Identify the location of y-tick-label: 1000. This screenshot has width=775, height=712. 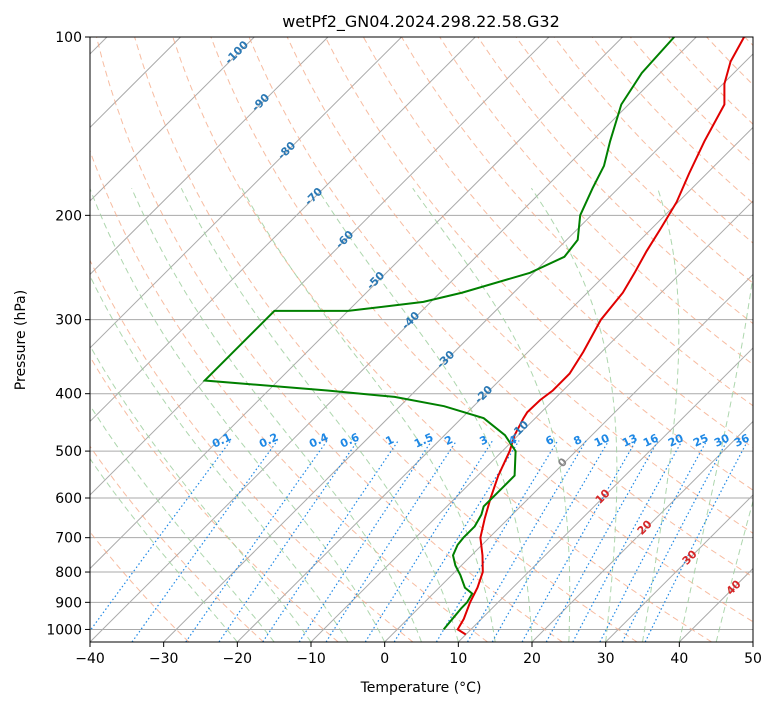
(64, 630).